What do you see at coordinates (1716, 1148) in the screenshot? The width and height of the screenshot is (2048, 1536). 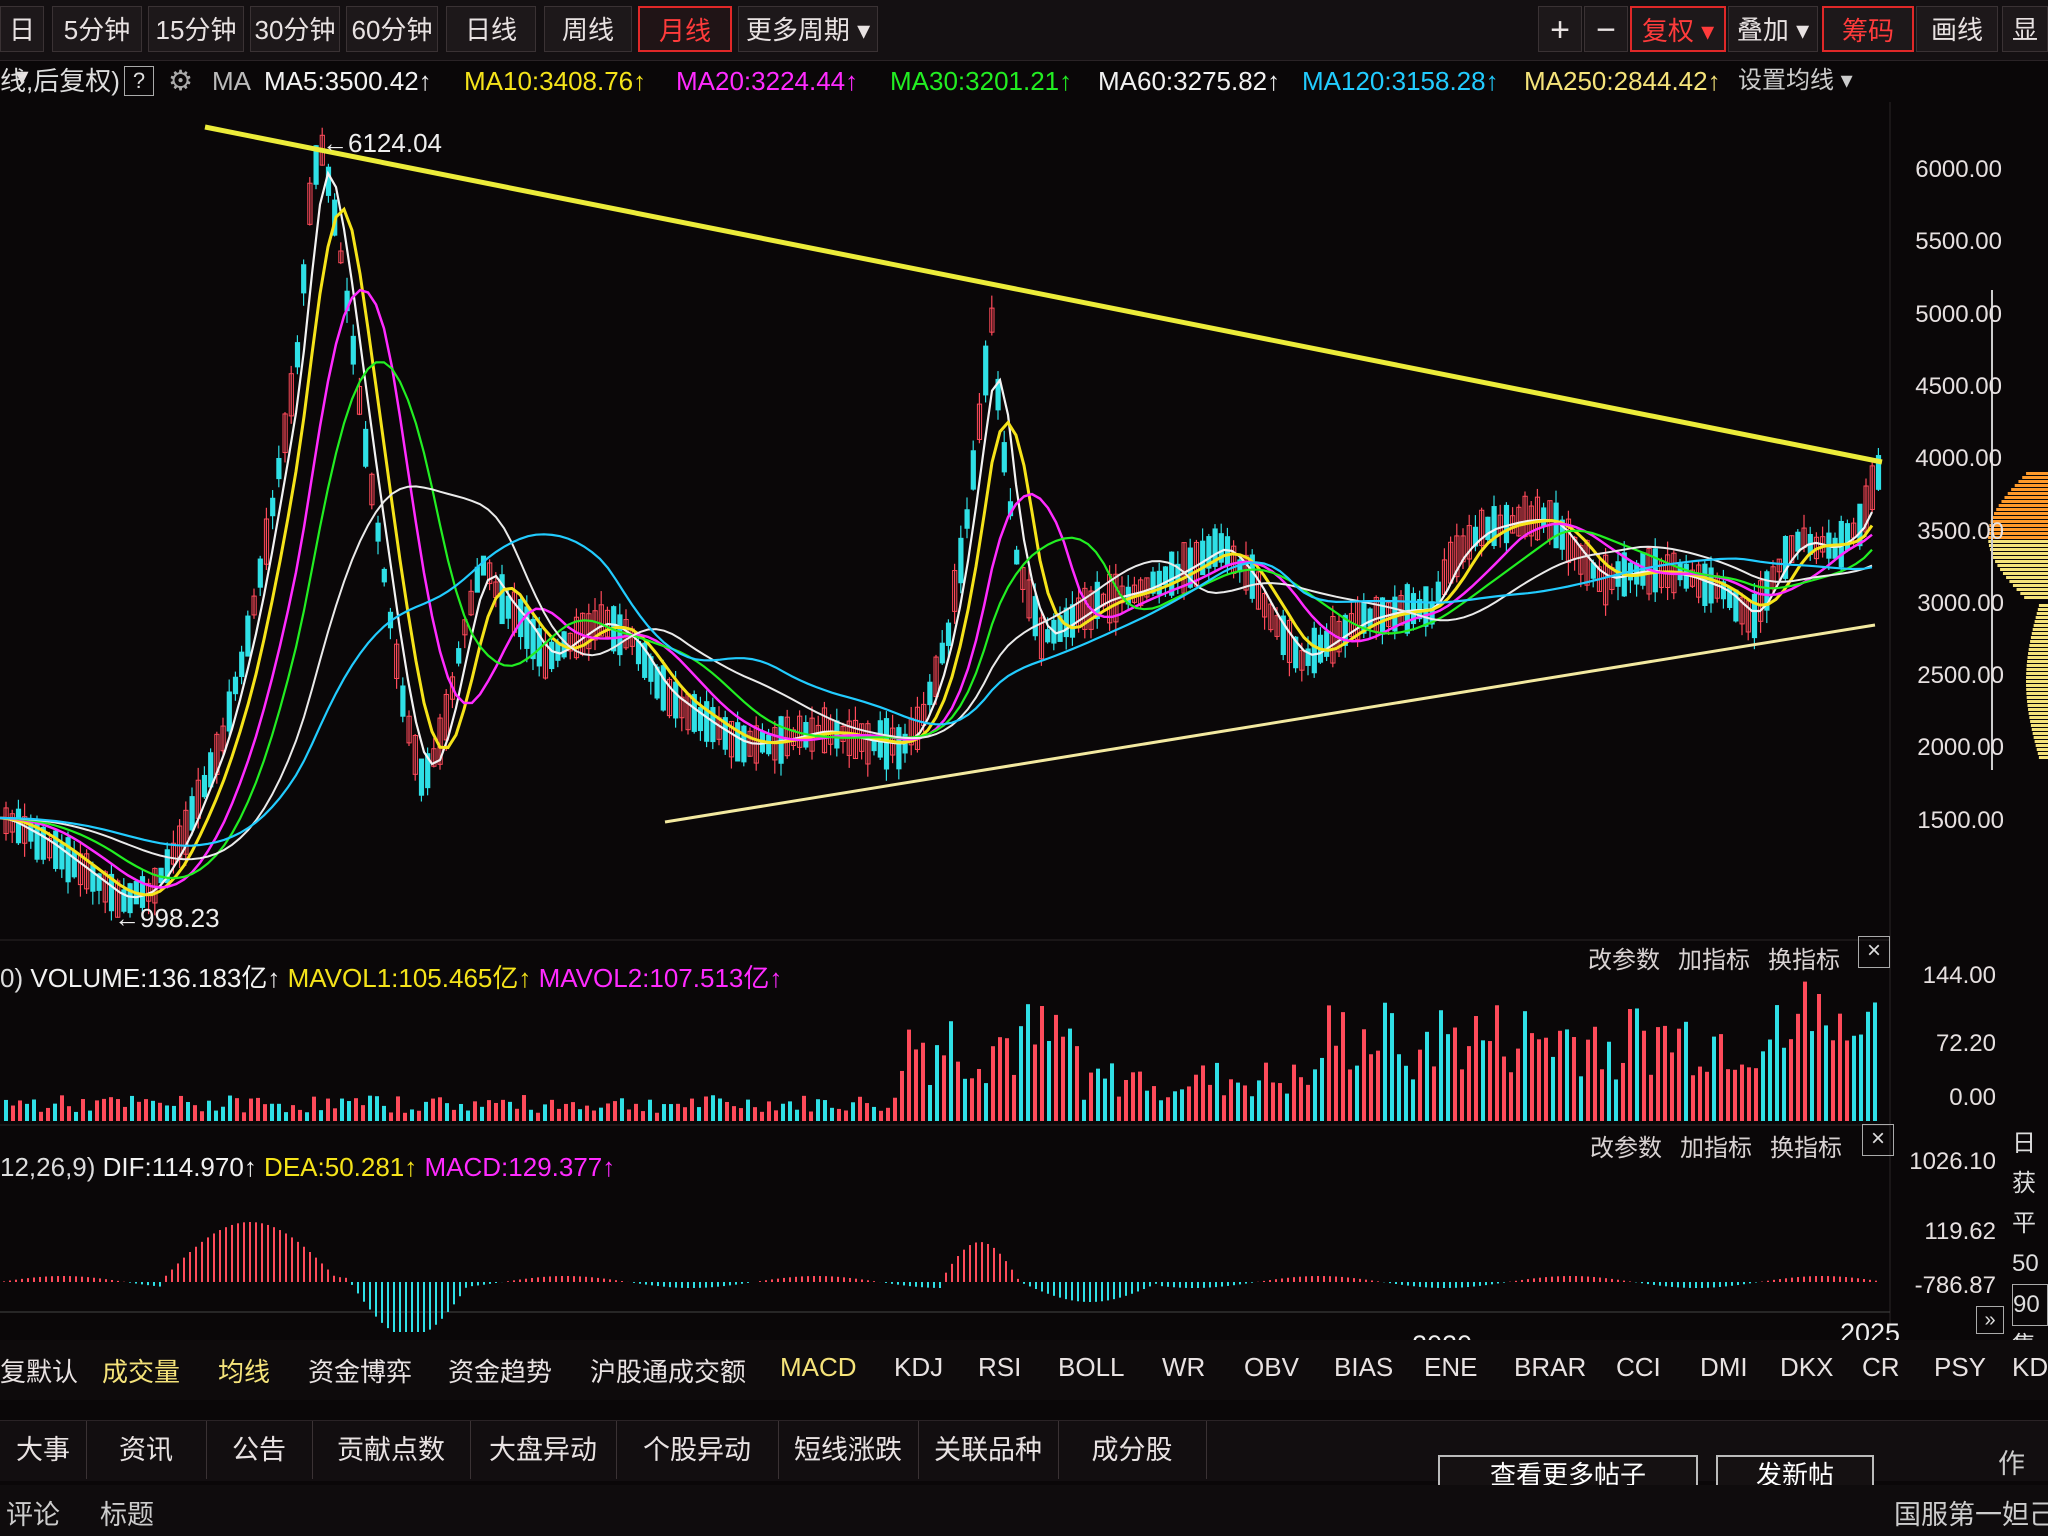 I see `macd-add-indicator: 加指标` at bounding box center [1716, 1148].